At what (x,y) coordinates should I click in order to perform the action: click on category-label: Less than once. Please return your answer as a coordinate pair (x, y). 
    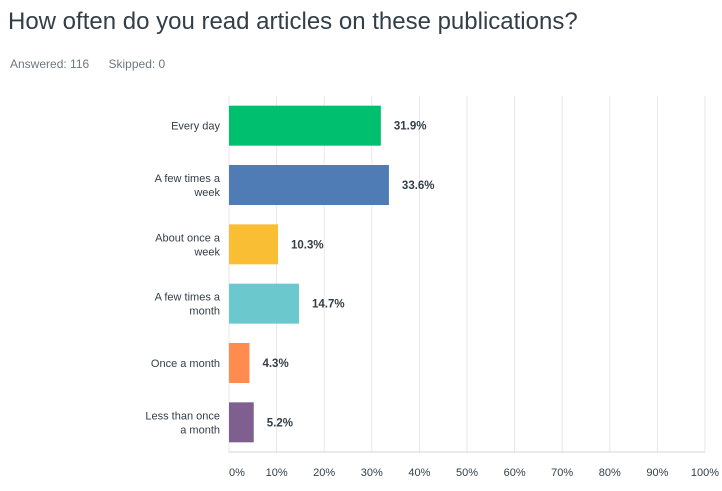
    Looking at the image, I should click on (182, 416).